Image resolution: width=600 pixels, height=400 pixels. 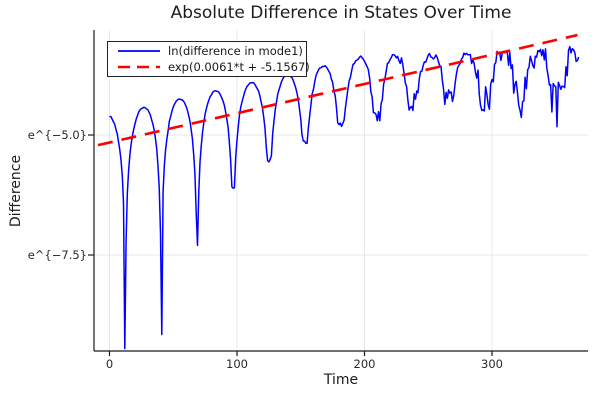 I want to click on x-tick-label-0: 0, so click(x=109, y=364).